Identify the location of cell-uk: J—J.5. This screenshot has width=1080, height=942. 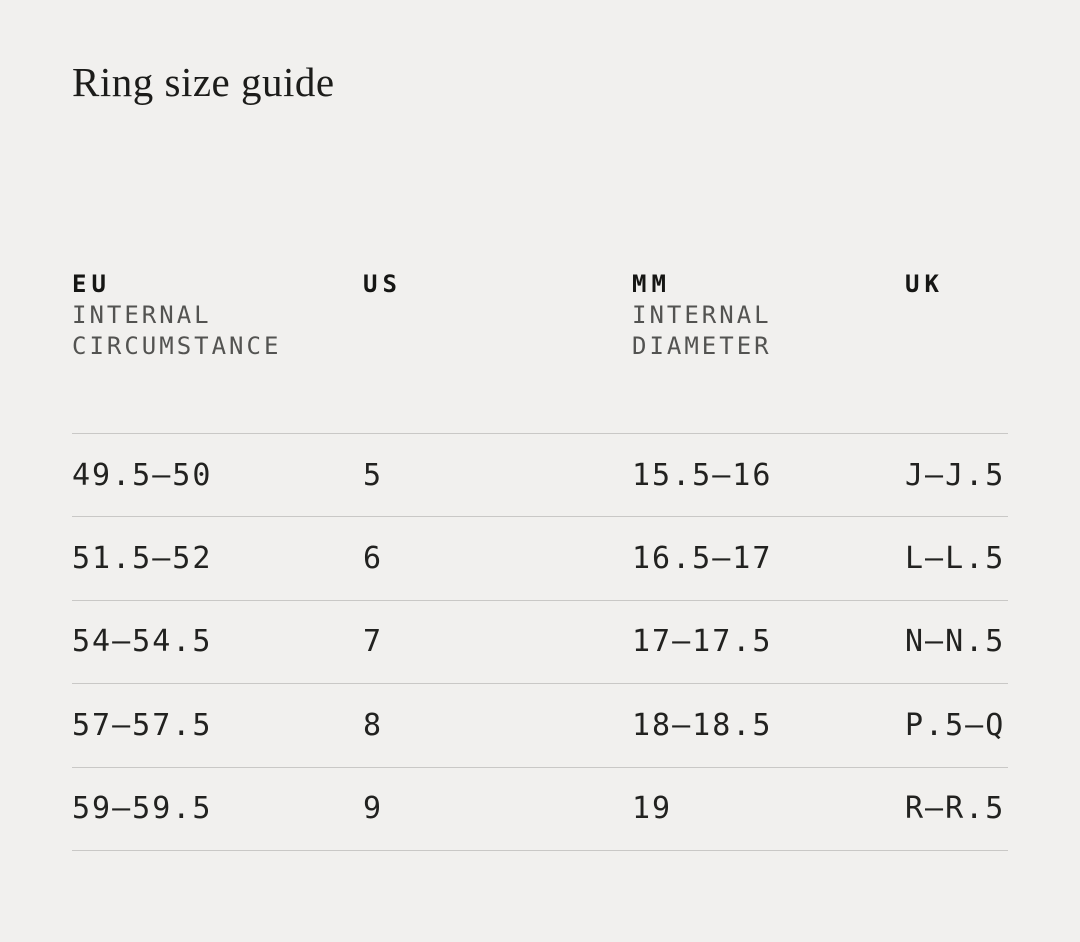
(955, 475).